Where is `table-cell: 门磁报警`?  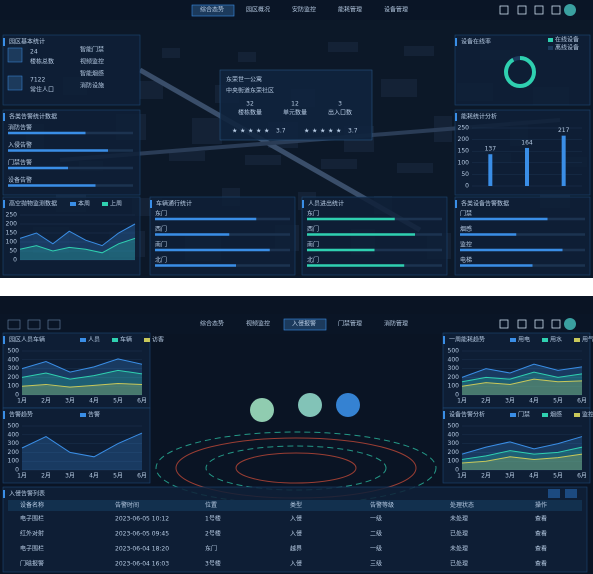
table-cell: 门磁报警 is located at coordinates (32, 564).